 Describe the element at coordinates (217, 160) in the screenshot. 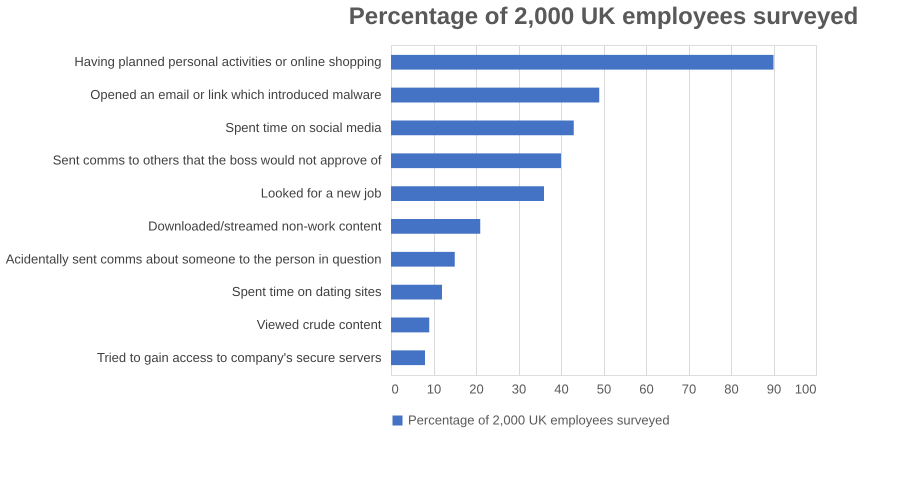

I see `y-tick-label: Sent comms to others that the boss would not approve of` at that location.